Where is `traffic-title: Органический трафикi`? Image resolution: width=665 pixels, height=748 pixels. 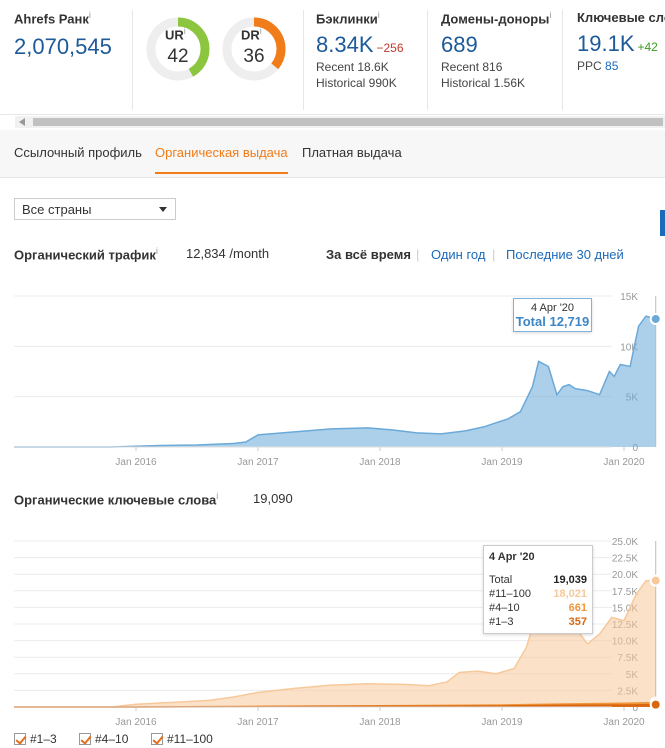
traffic-title: Органический трафикi is located at coordinates (86, 254).